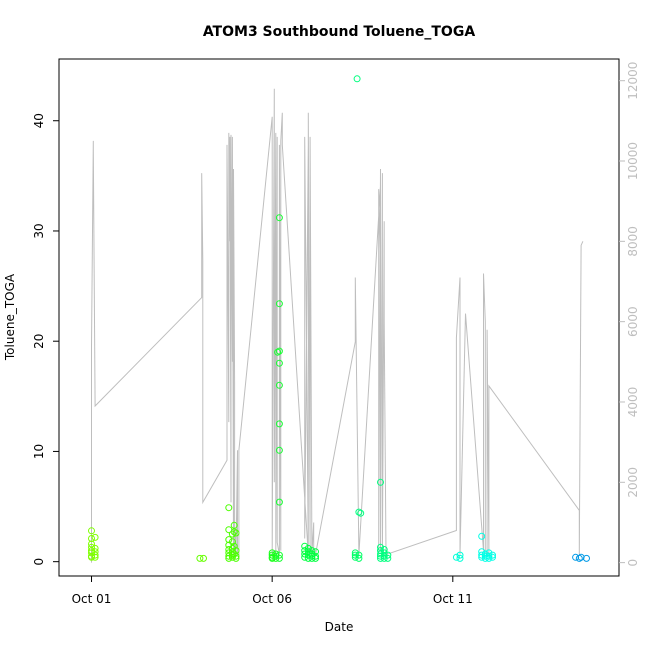  Describe the element at coordinates (272, 599) in the screenshot. I see `x-tick-label: Oct 06` at that location.